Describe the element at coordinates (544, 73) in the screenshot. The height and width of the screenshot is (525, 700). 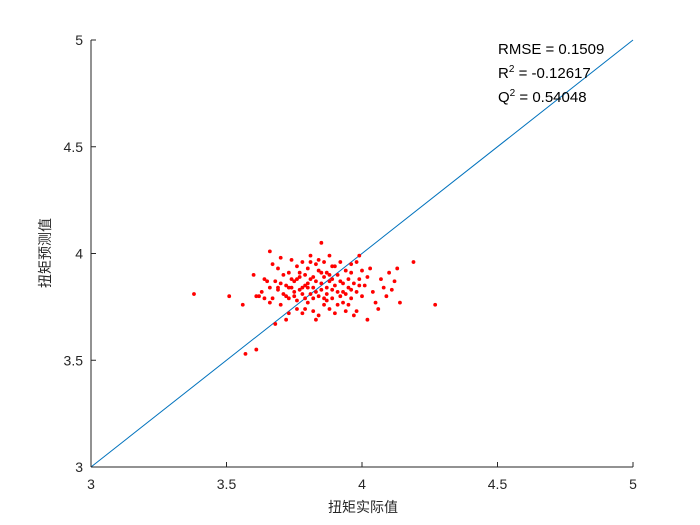
I see `annotation-line: R2 = -0.12617` at that location.